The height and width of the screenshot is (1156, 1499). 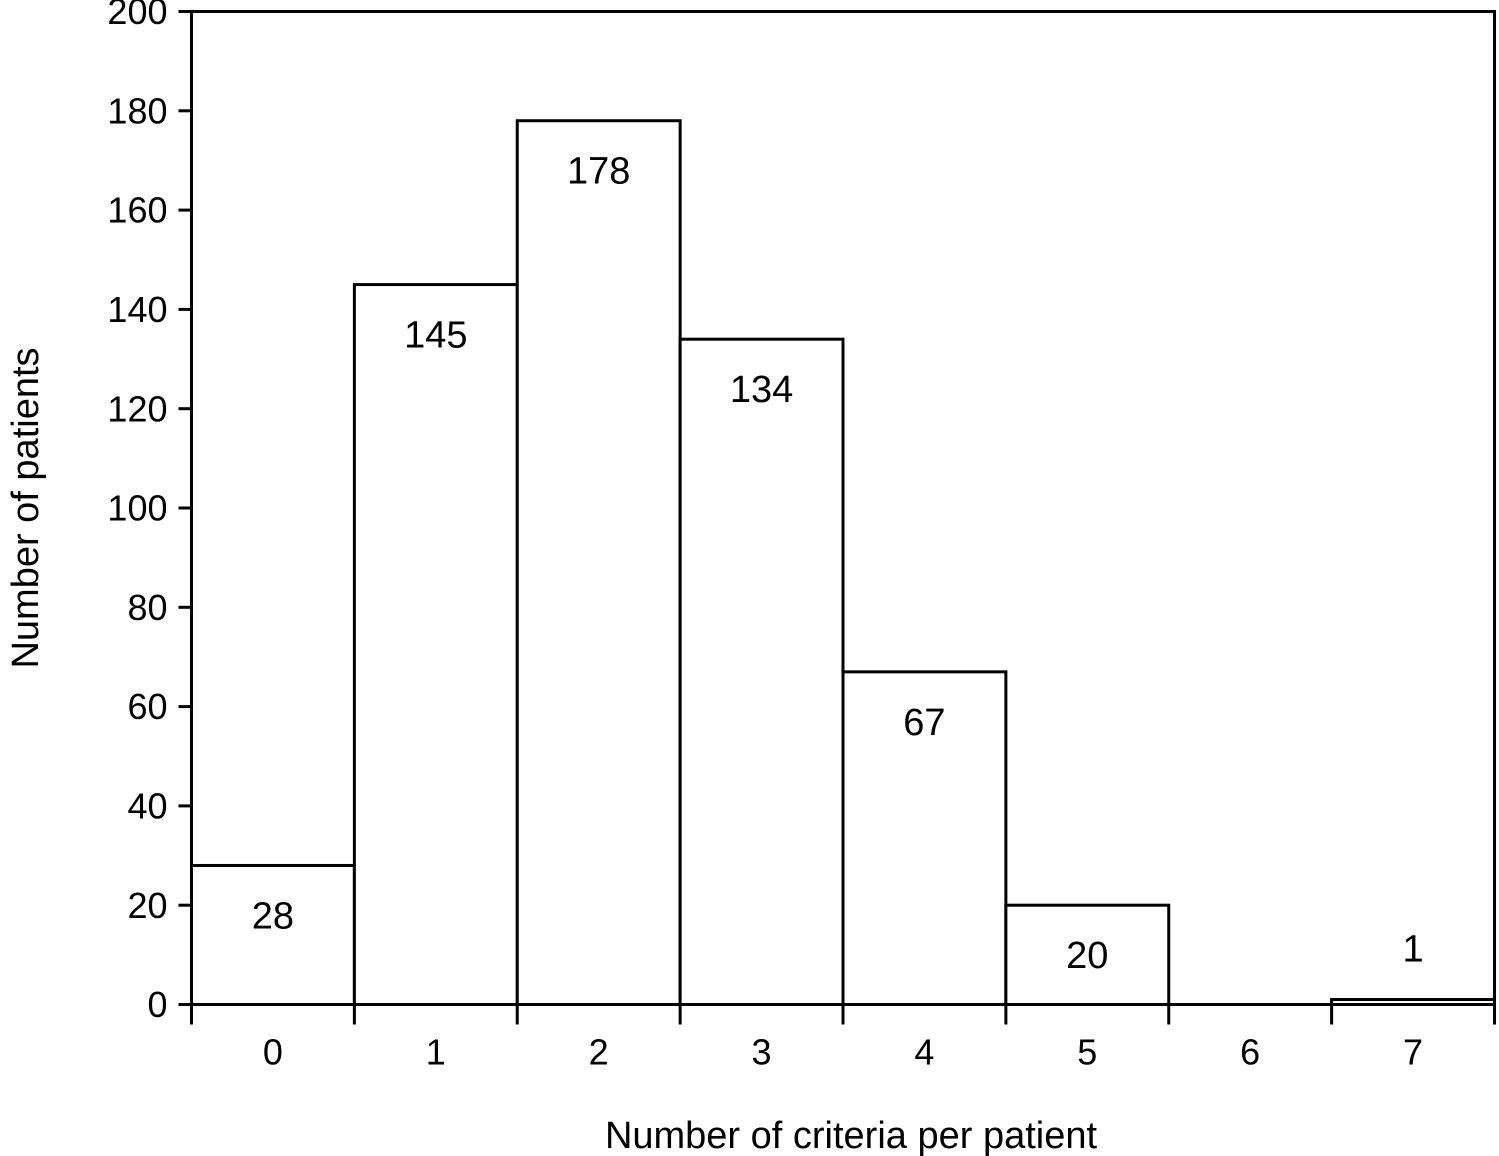 What do you see at coordinates (147, 806) in the screenshot?
I see `y-tick-label-40: 40` at bounding box center [147, 806].